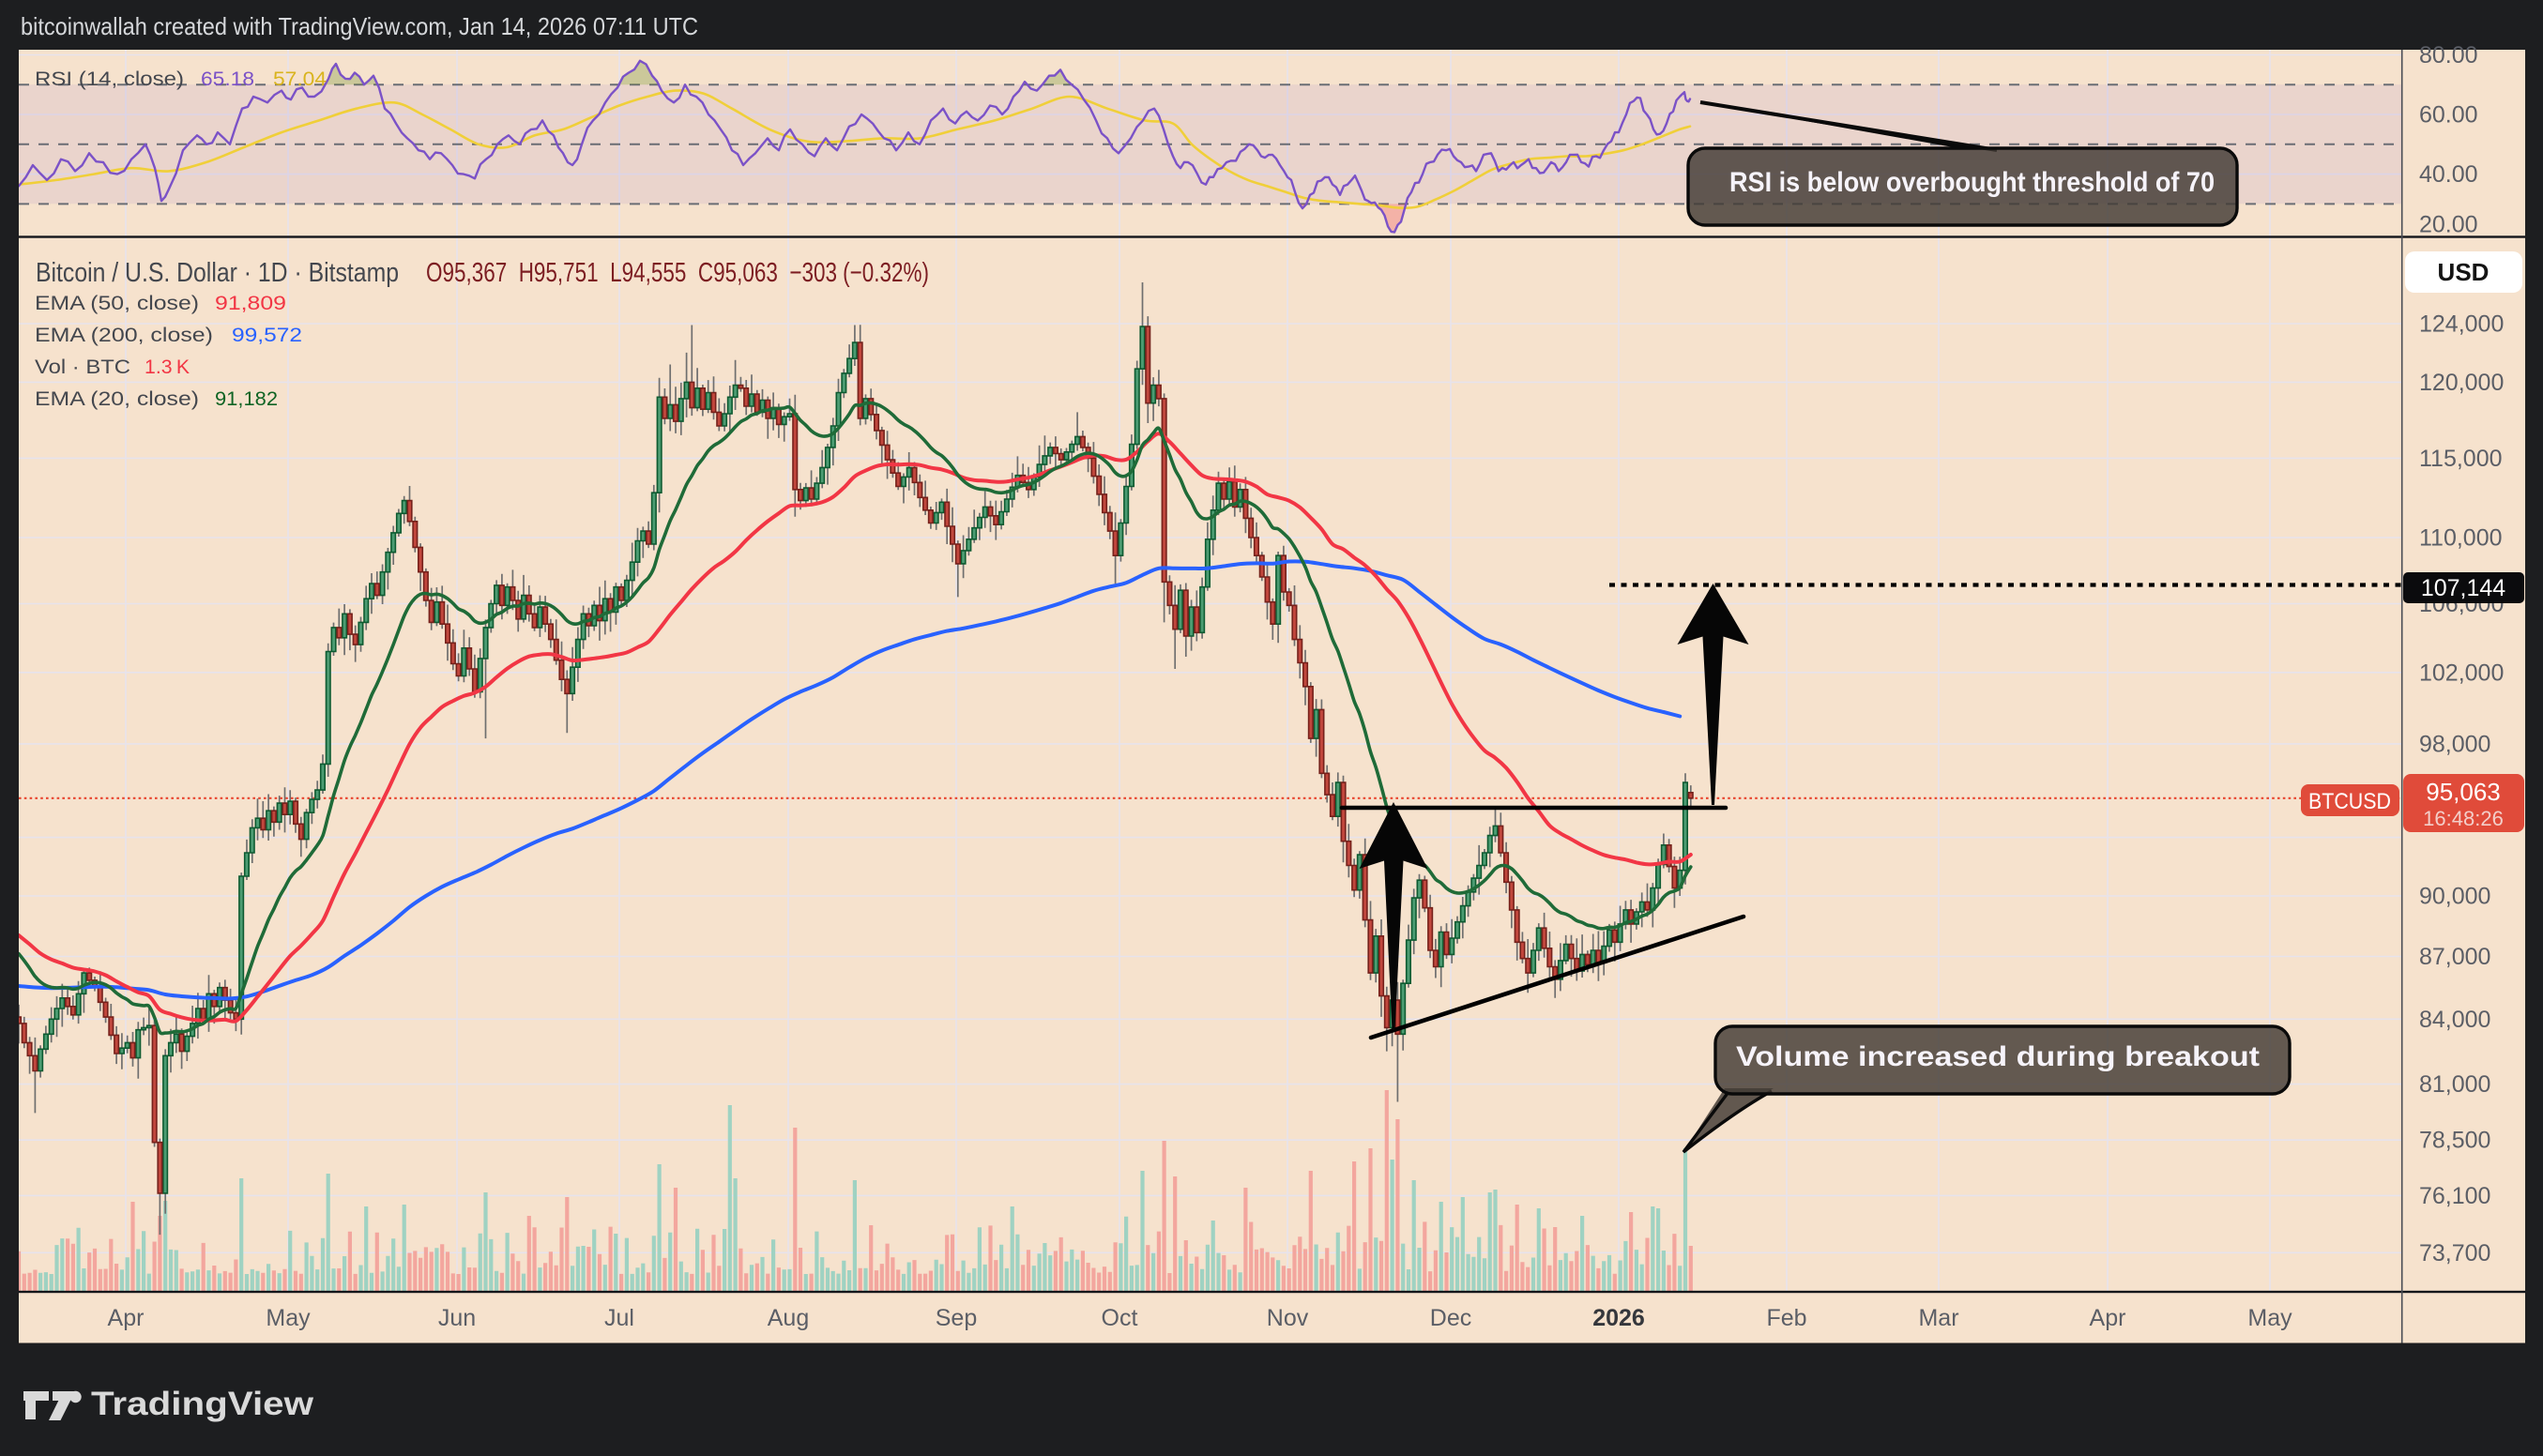  What do you see at coordinates (109, 79) in the screenshot?
I see `svg-text: RSI (14, close)` at bounding box center [109, 79].